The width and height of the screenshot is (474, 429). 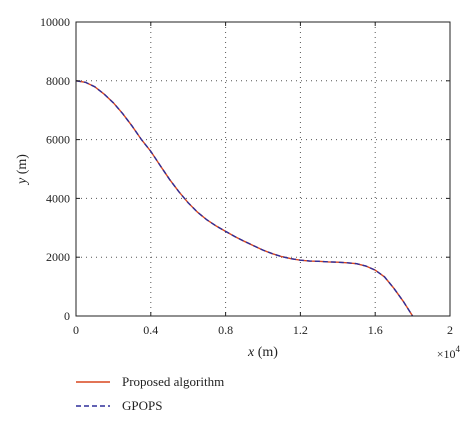 What do you see at coordinates (22, 166) in the screenshot?
I see `y-axis-unit: (m)` at bounding box center [22, 166].